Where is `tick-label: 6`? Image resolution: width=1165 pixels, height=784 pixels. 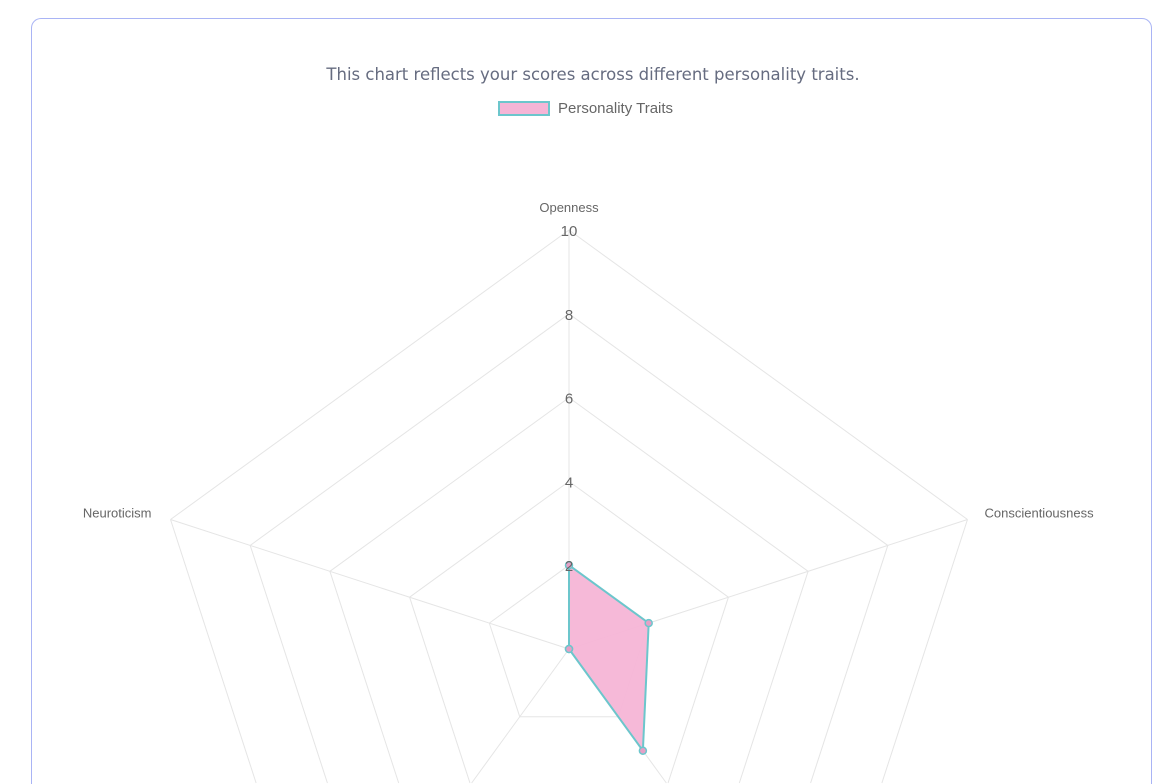 tick-label: 6 is located at coordinates (569, 399).